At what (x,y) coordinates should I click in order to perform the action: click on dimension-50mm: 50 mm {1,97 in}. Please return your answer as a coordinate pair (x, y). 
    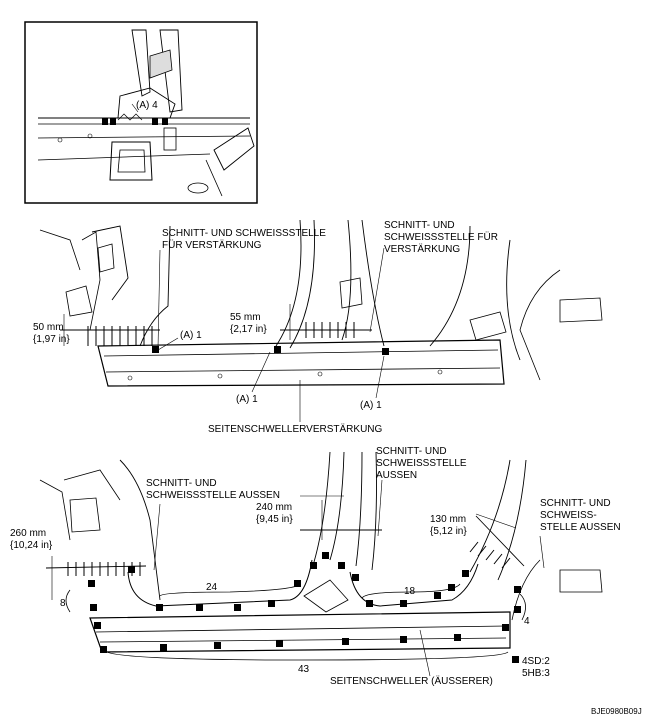
    Looking at the image, I should click on (51, 333).